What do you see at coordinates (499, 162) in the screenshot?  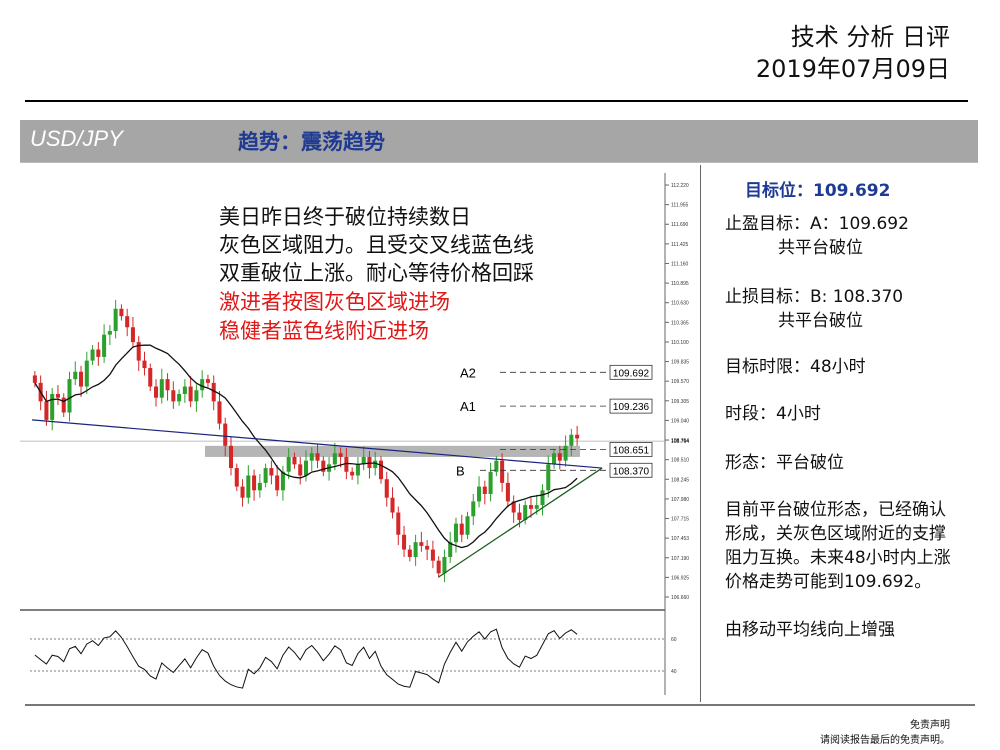 I see `frame-top-line` at bounding box center [499, 162].